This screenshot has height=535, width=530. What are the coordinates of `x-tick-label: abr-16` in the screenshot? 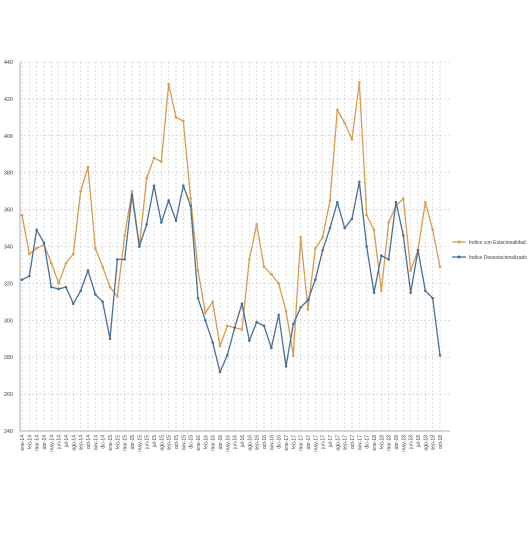 It's located at (221, 442).